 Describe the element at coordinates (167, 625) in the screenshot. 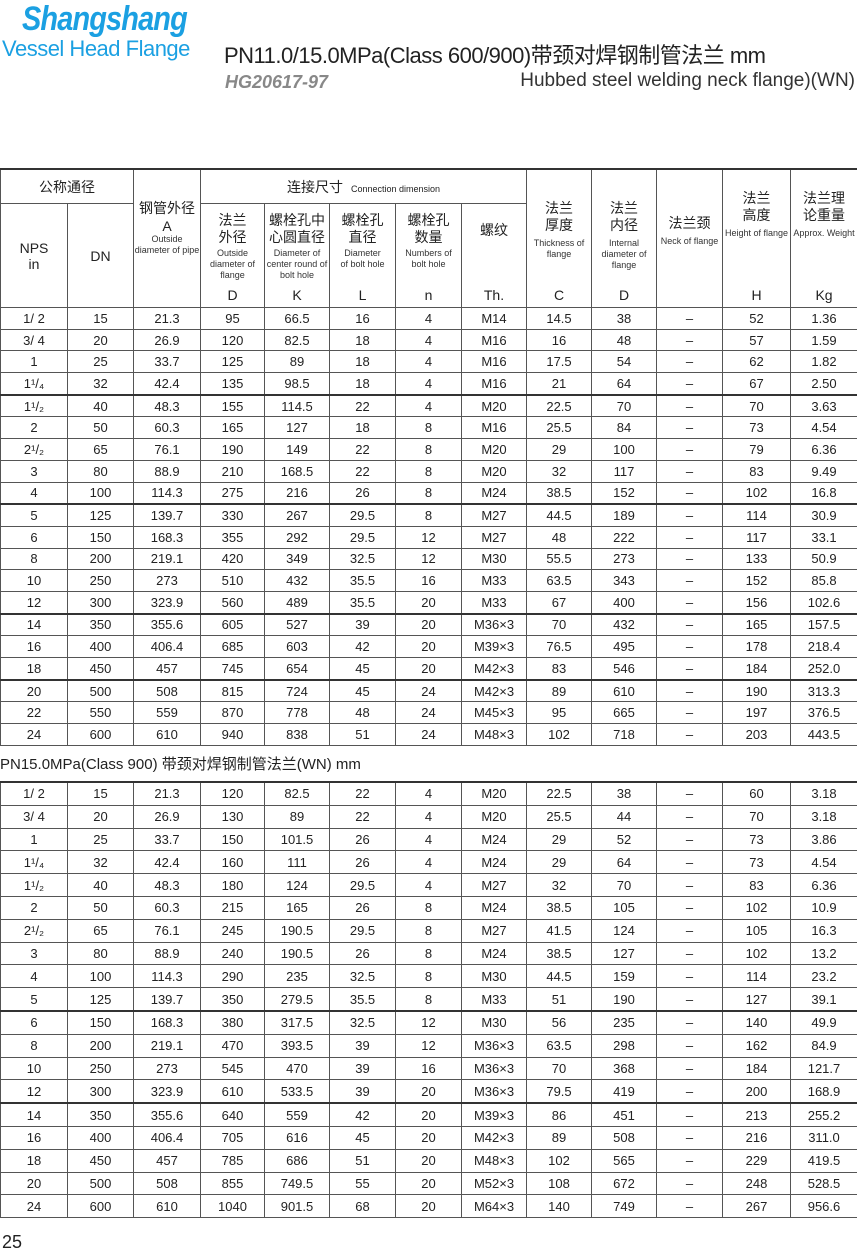

I see `cell-pipe-od: 355.6` at that location.